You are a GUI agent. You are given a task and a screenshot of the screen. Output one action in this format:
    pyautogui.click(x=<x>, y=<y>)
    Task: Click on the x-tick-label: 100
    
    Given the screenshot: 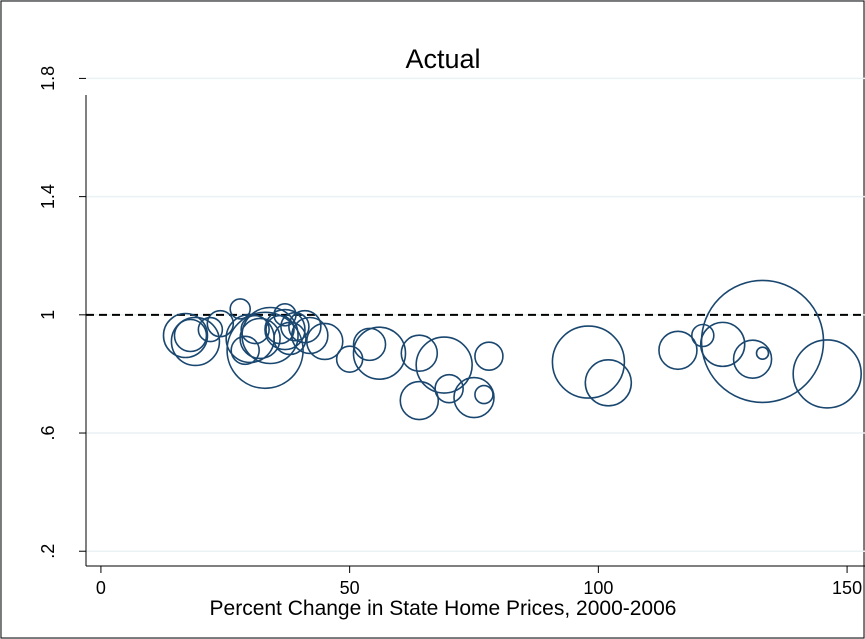 What is the action you would take?
    pyautogui.click(x=598, y=588)
    